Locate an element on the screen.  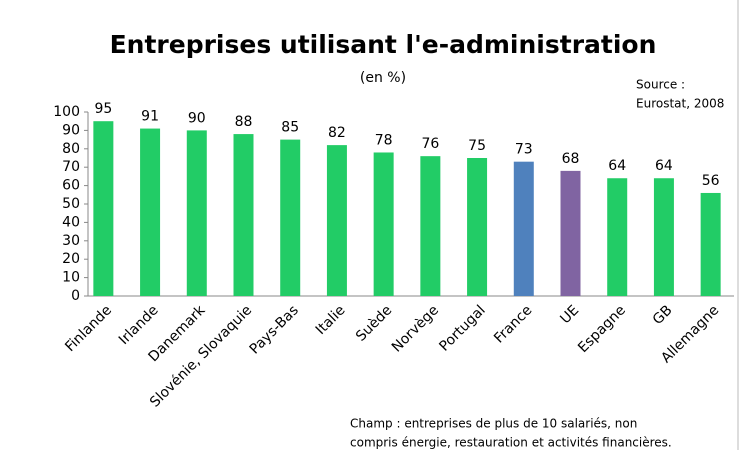
x-tick-label: GB is located at coordinates (663, 315).